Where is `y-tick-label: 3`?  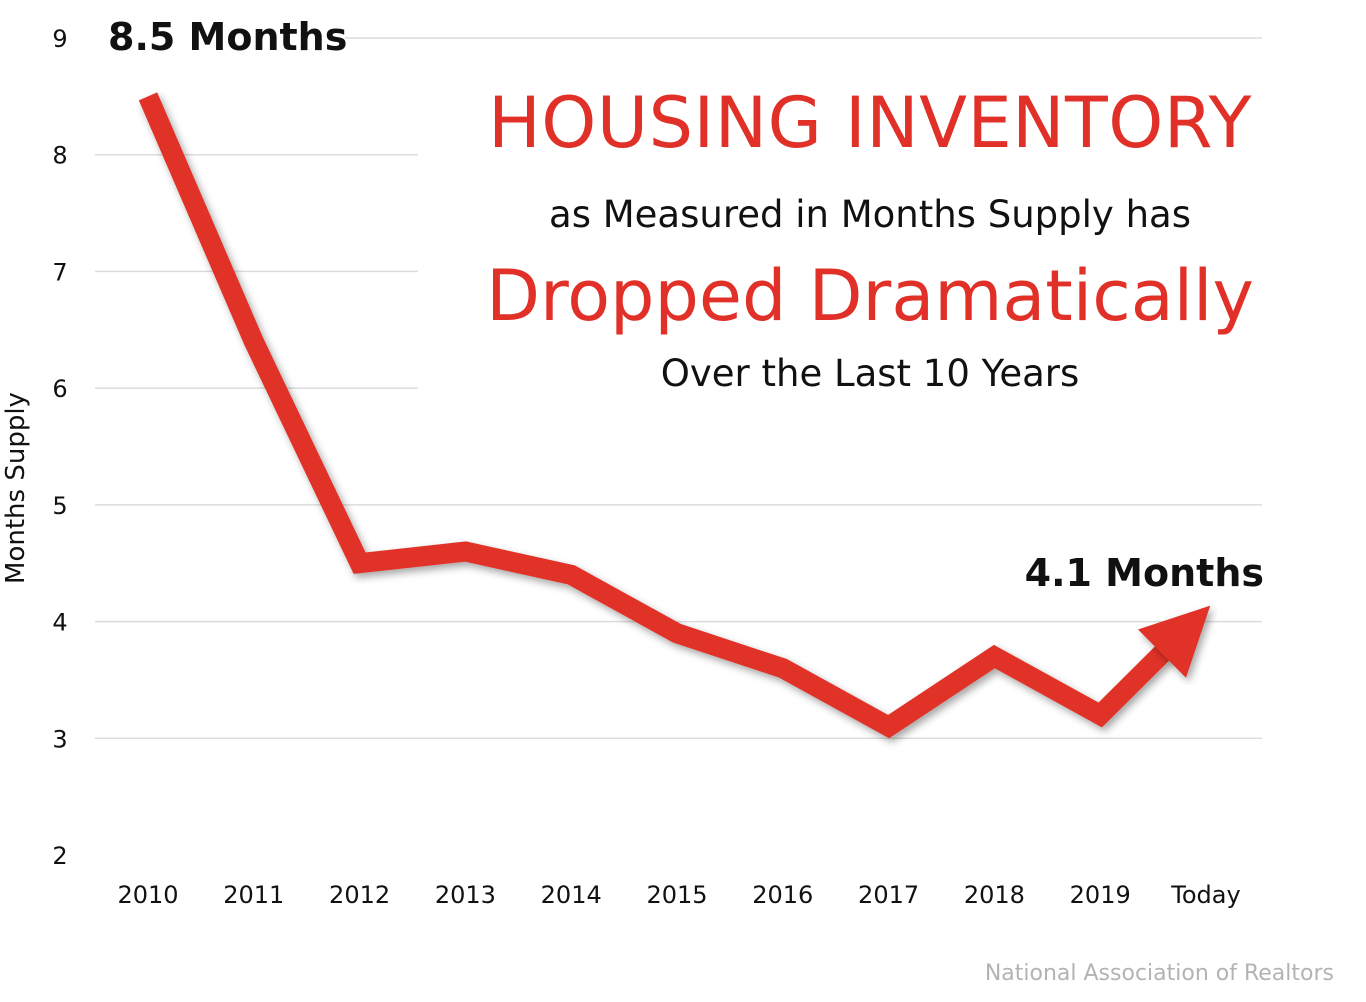
y-tick-label: 3 is located at coordinates (59, 739).